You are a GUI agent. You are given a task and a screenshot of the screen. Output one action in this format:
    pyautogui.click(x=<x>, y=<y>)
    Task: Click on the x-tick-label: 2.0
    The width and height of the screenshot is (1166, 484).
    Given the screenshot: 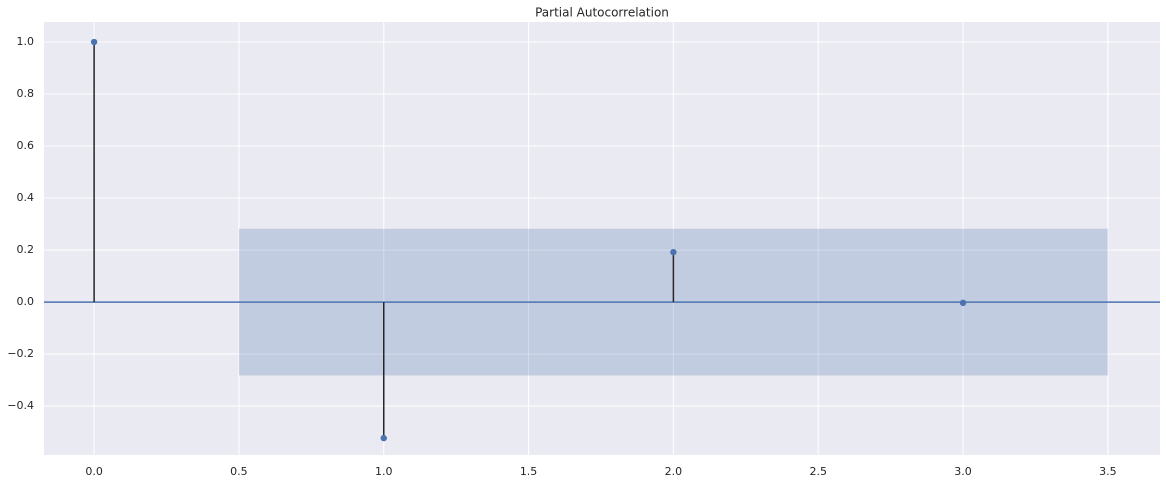 What is the action you would take?
    pyautogui.click(x=674, y=471)
    